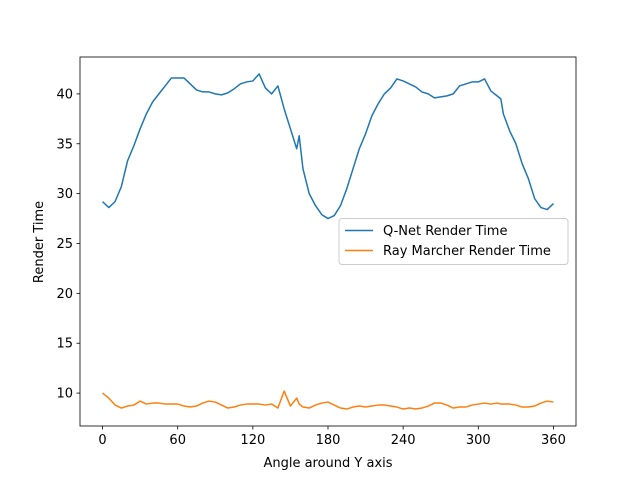 Image resolution: width=640 pixels, height=484 pixels. I want to click on x-tick-label: 300, so click(478, 440).